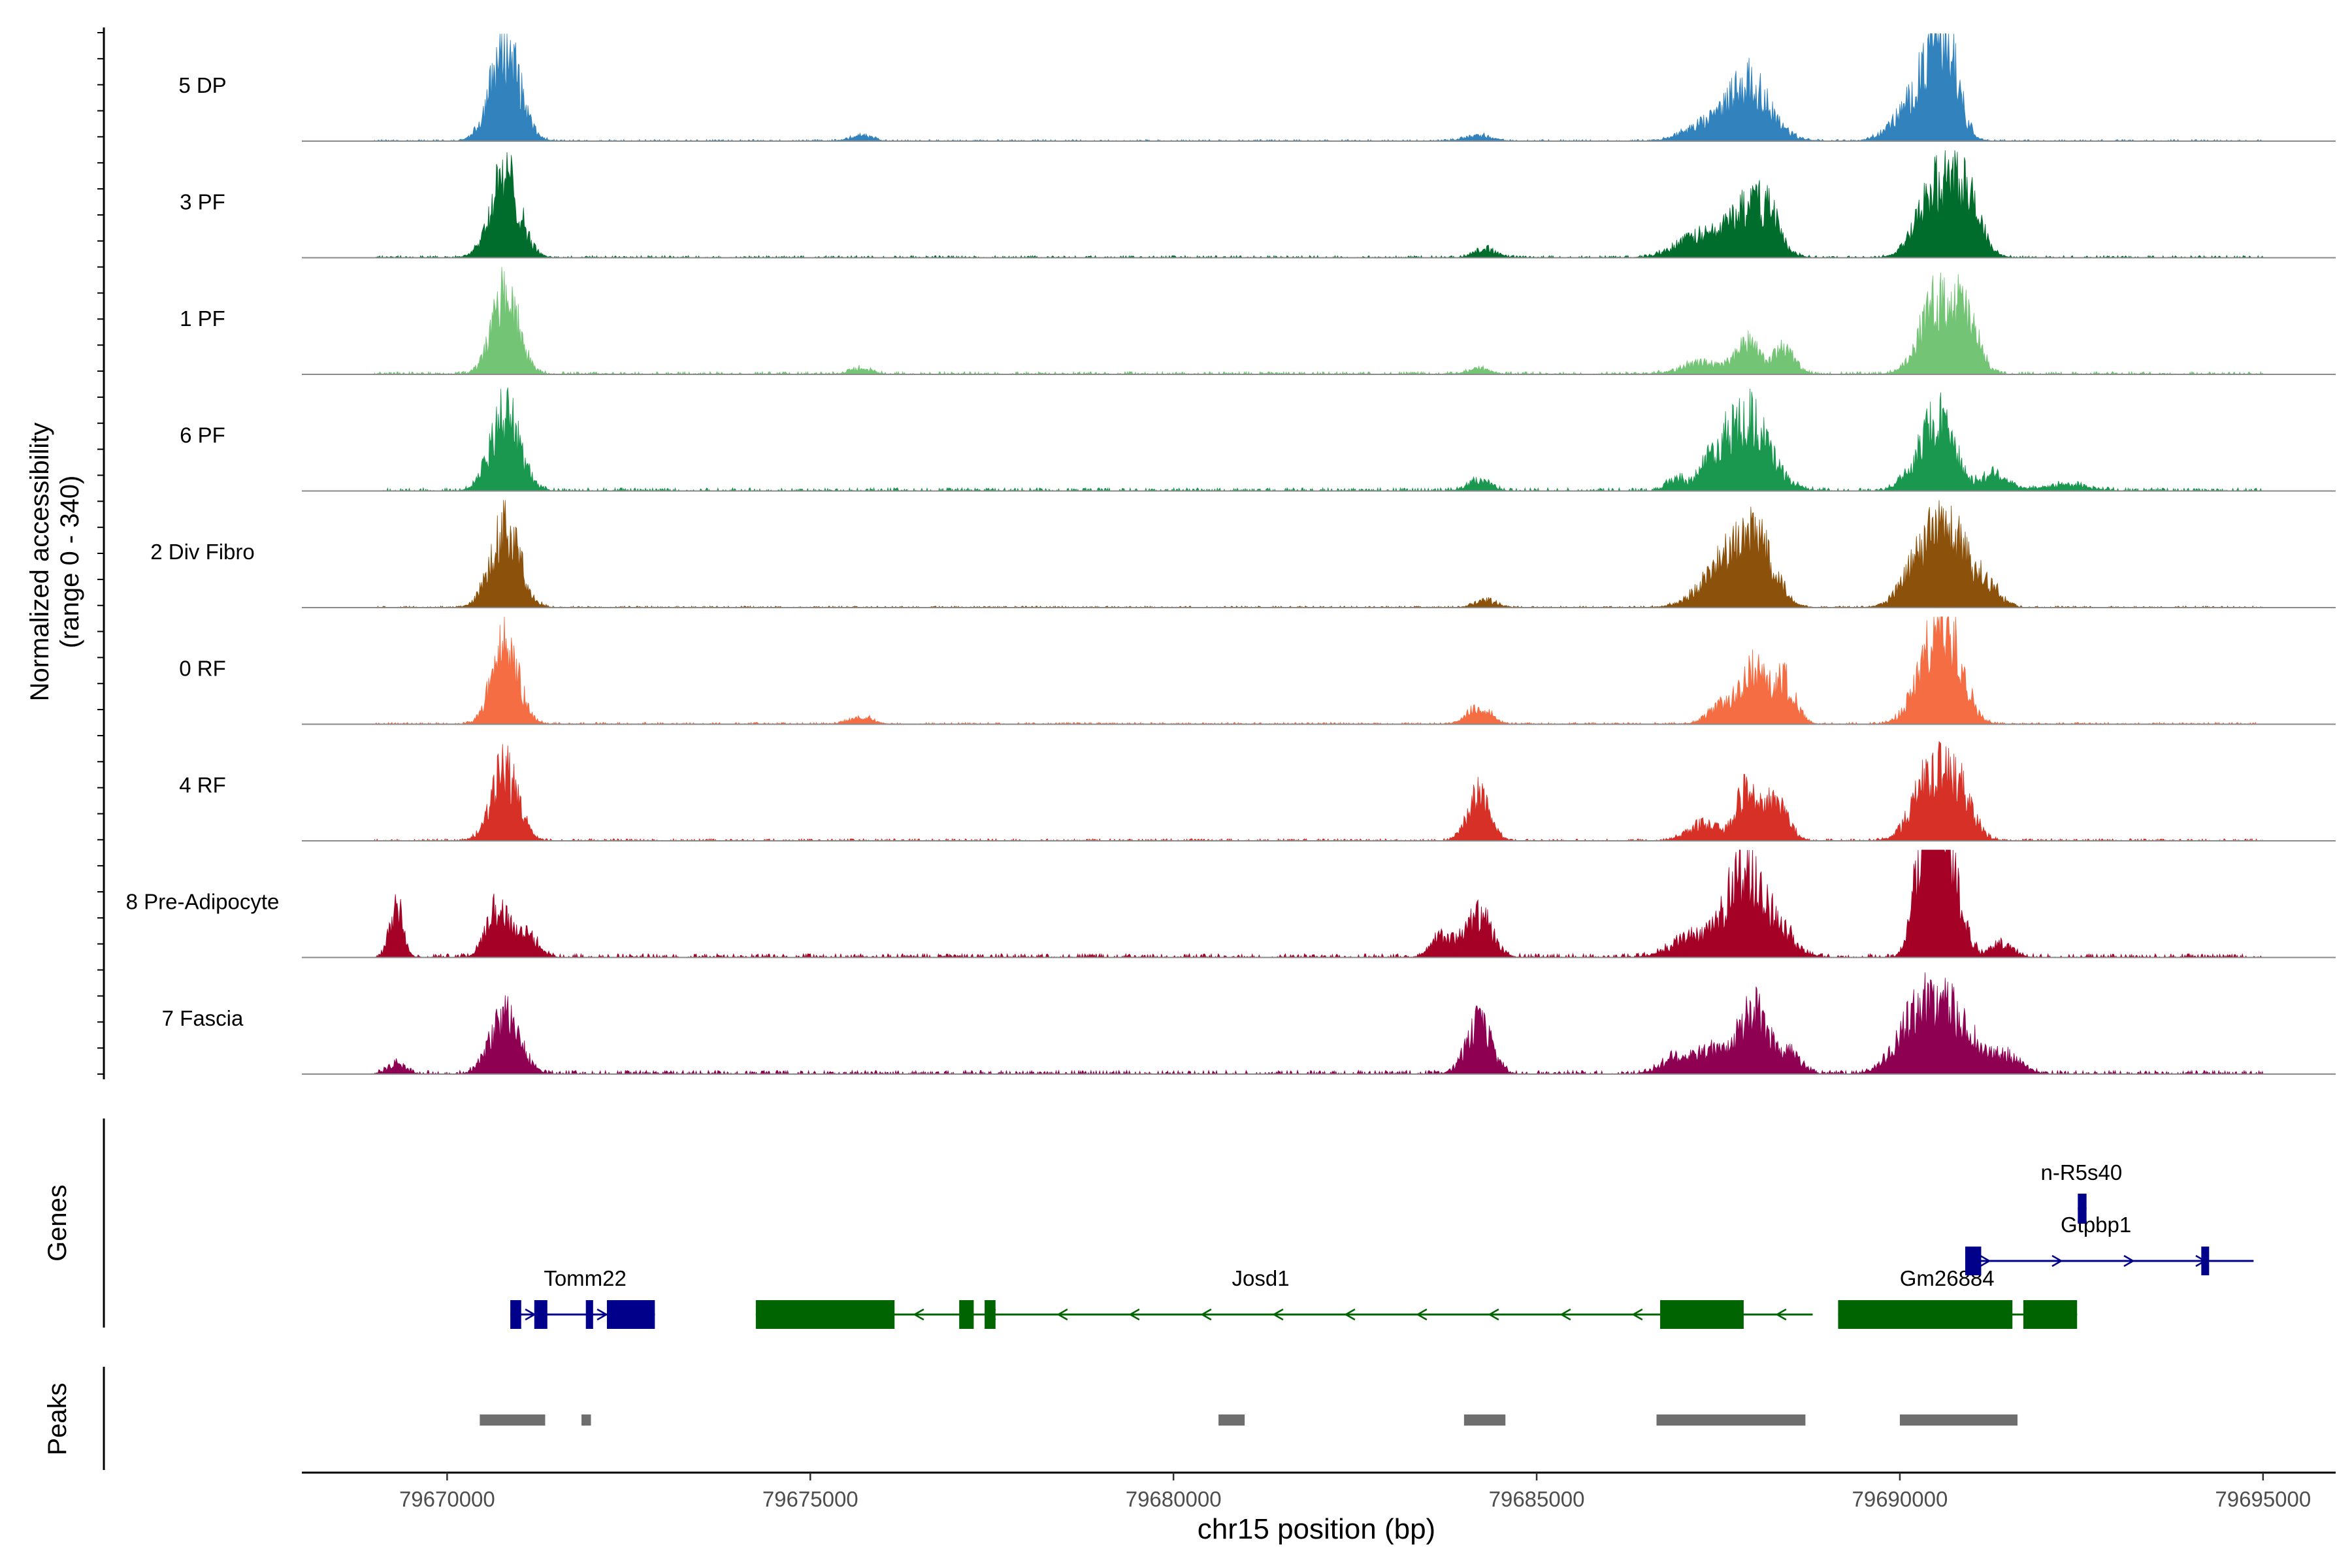 The height and width of the screenshot is (1568, 2352). I want to click on gene-gm26884: Gm26884, so click(1958, 1297).